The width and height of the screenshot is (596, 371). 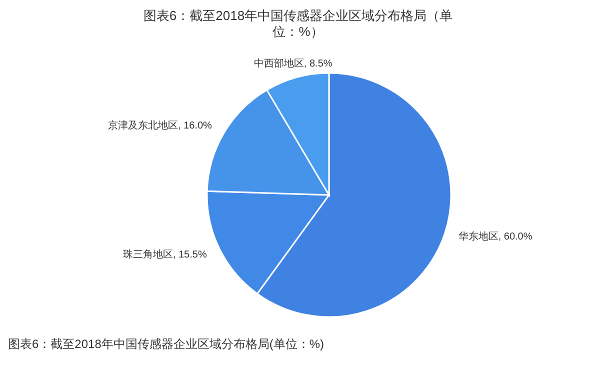 I want to click on slice-label: 珠三角地区, 15.5%, so click(x=164, y=254).